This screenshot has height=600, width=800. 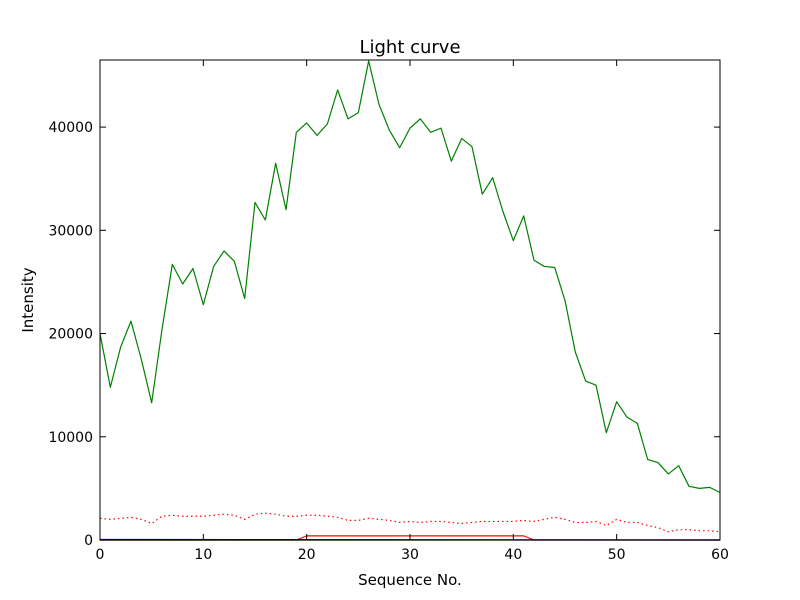 What do you see at coordinates (720, 555) in the screenshot?
I see `x-tick-label: 60` at bounding box center [720, 555].